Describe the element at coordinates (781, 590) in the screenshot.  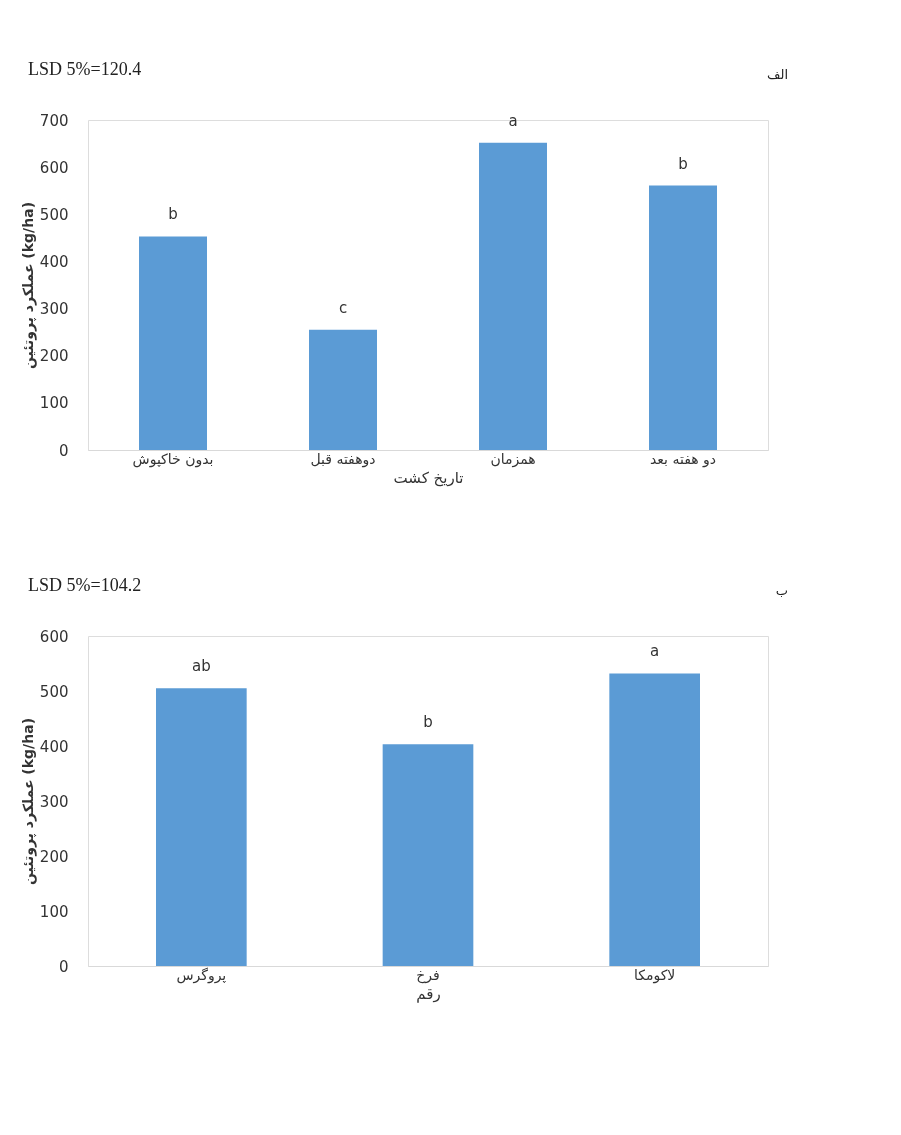
I see `text: ب` at that location.